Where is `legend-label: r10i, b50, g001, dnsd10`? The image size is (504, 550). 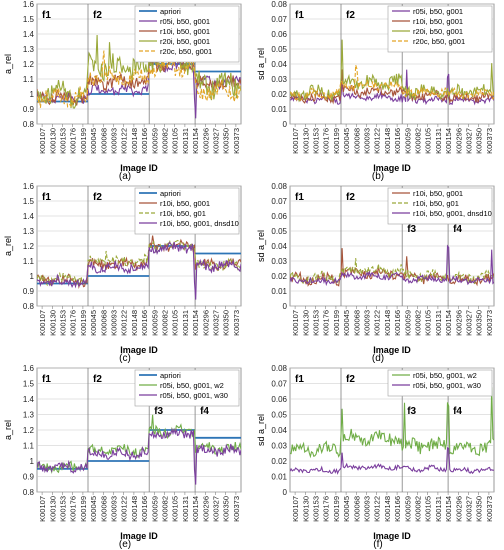
legend-label: r10i, b50, g001, dnsd10 is located at coordinates (452, 213).